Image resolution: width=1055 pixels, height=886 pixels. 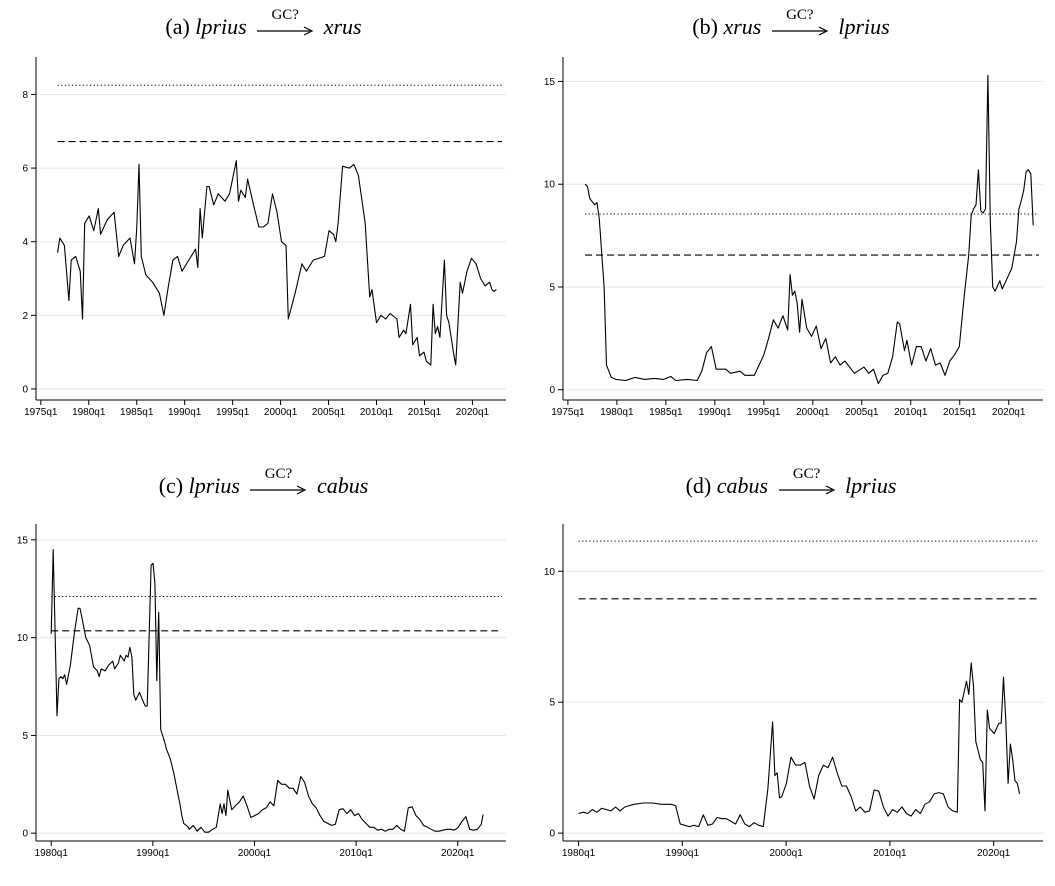 I want to click on panel-d-title: (d) cabus GC? lprius, so click(x=791, y=482).